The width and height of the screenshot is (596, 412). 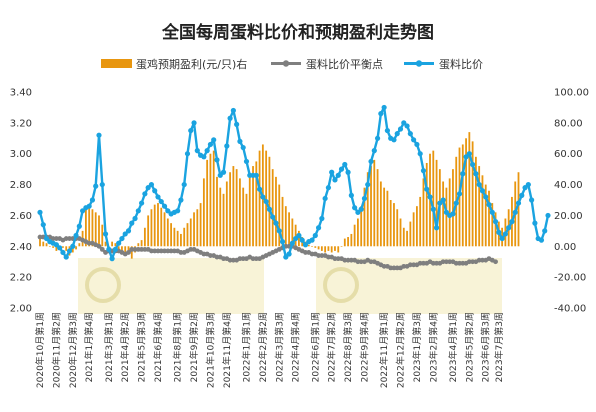 I want to click on legend: 蛋鸡预期盈利(元/只)右 蛋料比价平衡点 蛋料比价, so click(x=292, y=64).